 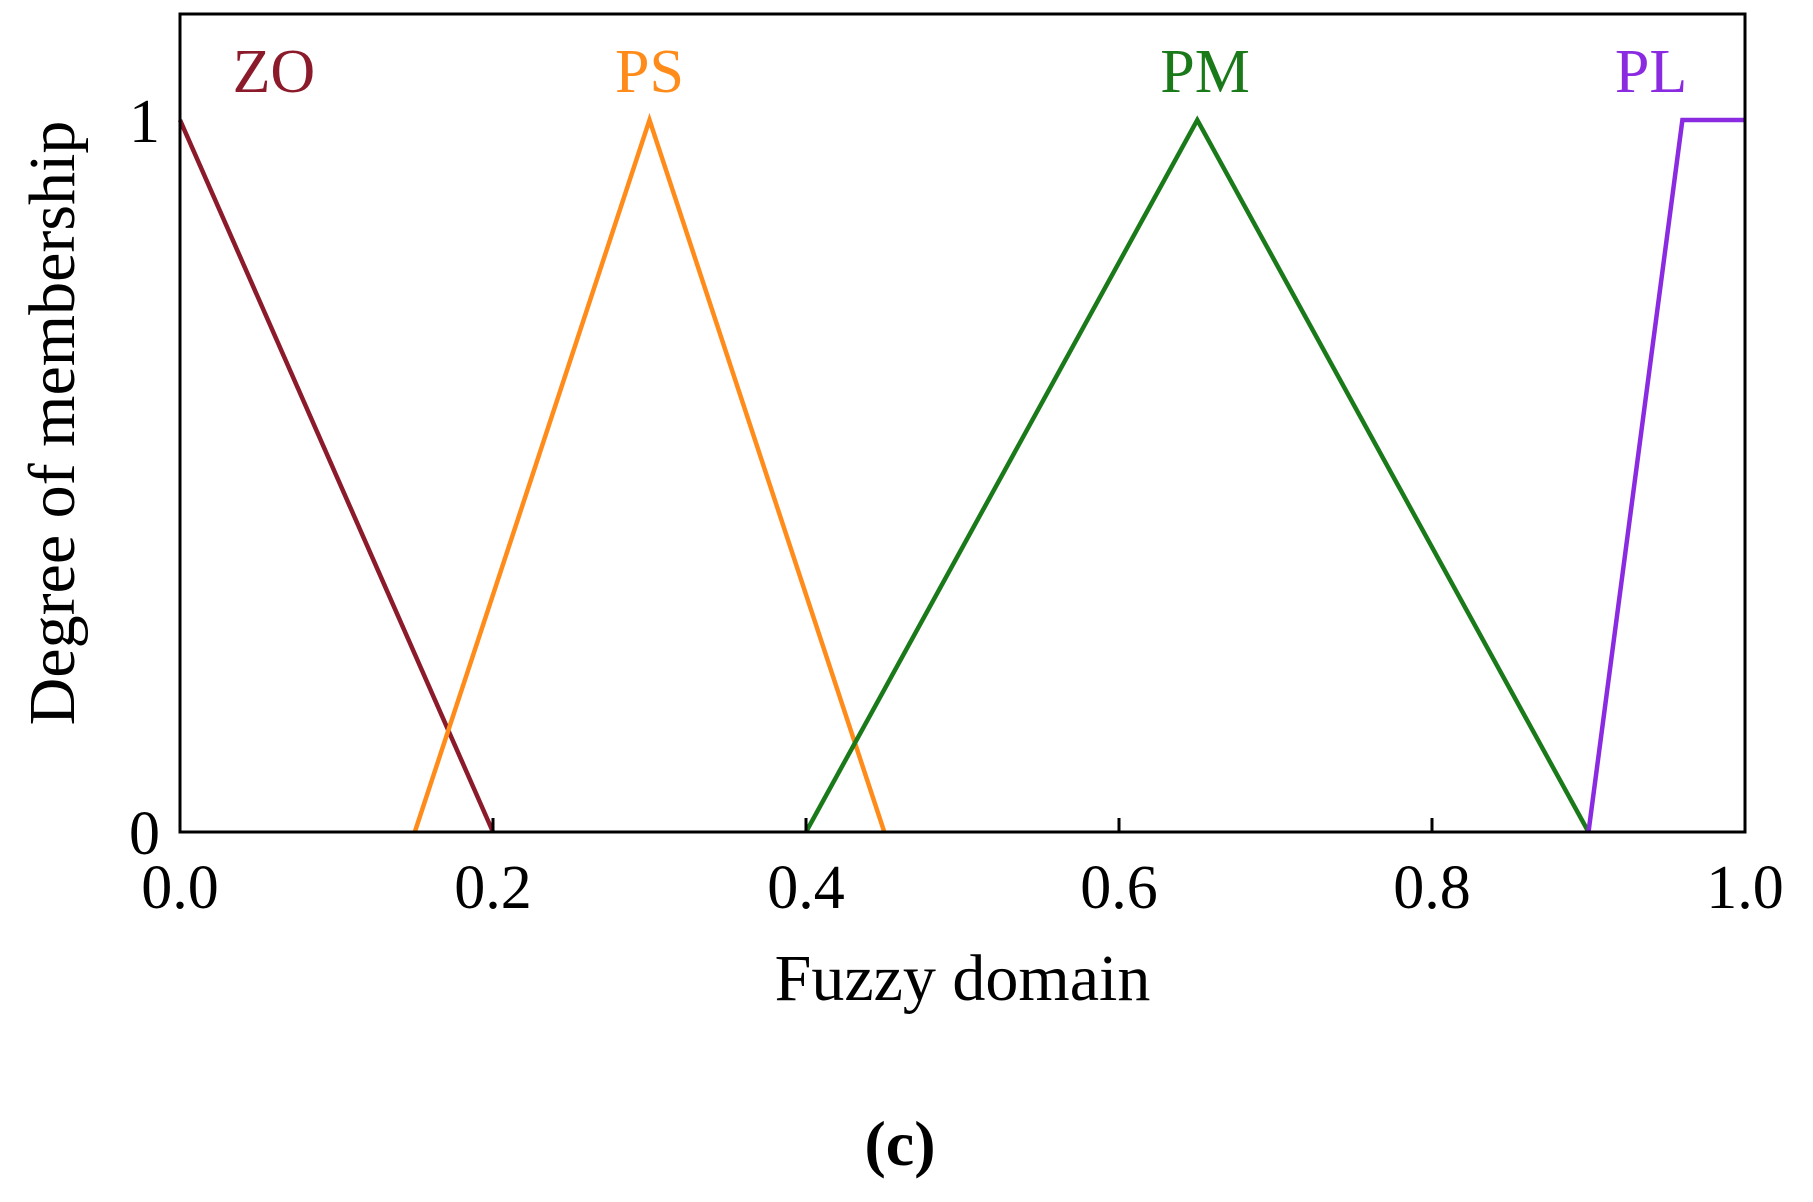 I want to click on y-tick-label: 1, so click(x=144, y=122).